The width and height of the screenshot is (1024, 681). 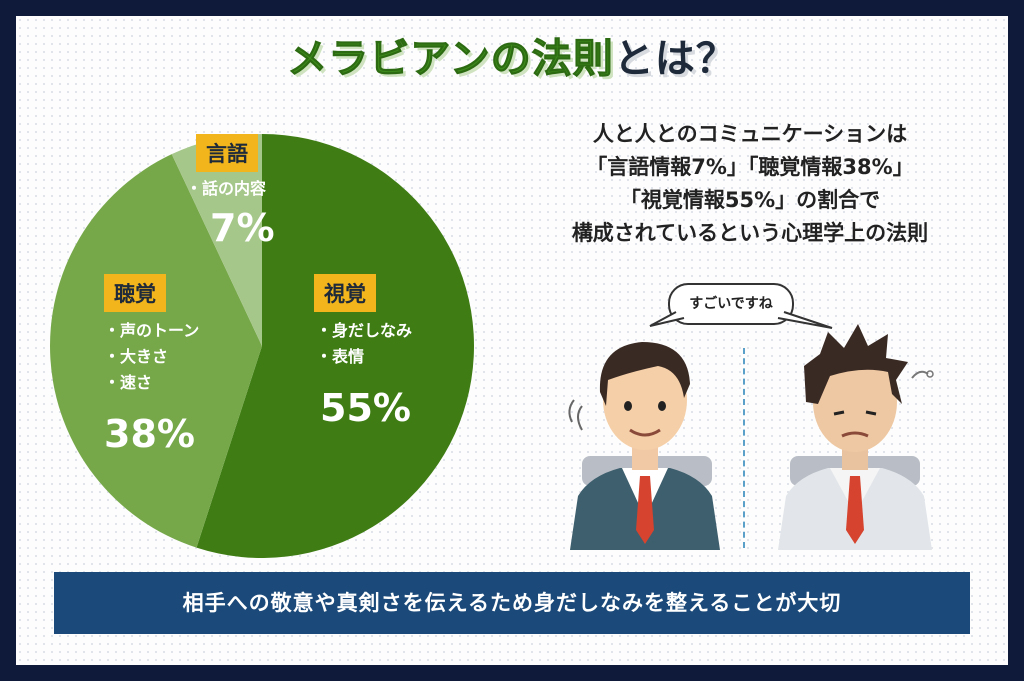 I want to click on list-item: 速さ, so click(x=151, y=383).